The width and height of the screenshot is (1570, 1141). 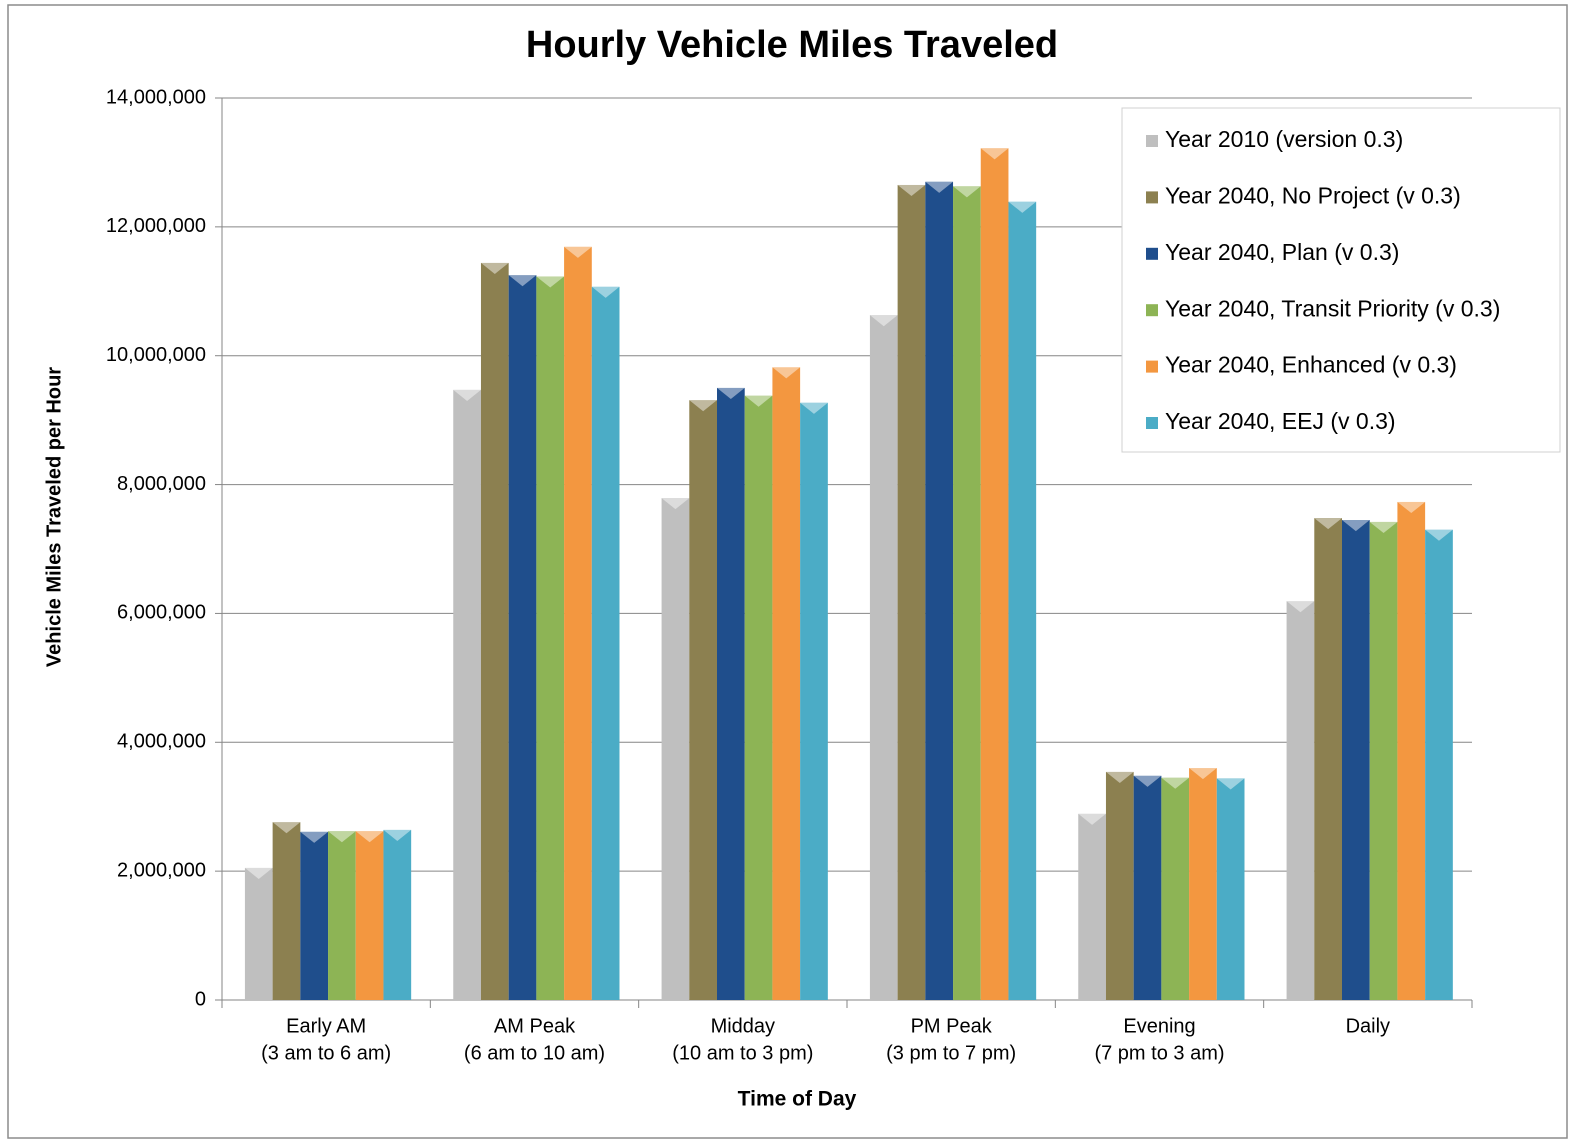 I want to click on x-tick-label: (3 am to 6 am), so click(x=326, y=1053).